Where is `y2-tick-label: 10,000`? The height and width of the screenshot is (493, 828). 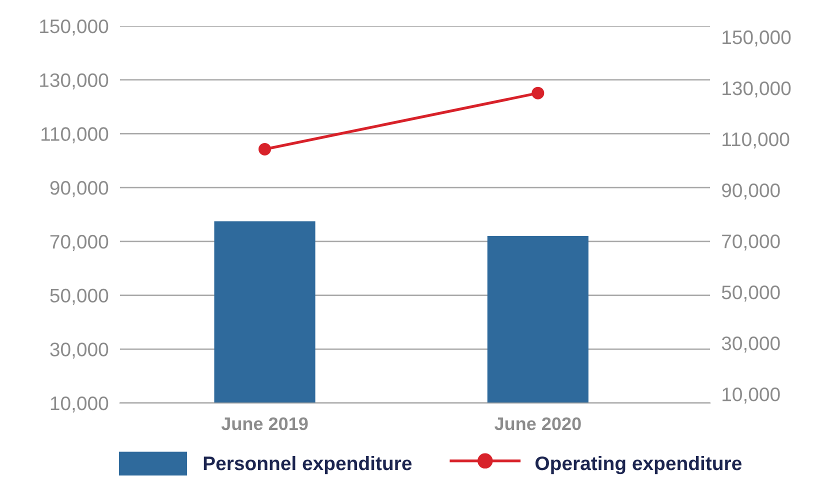
y2-tick-label: 10,000 is located at coordinates (751, 396).